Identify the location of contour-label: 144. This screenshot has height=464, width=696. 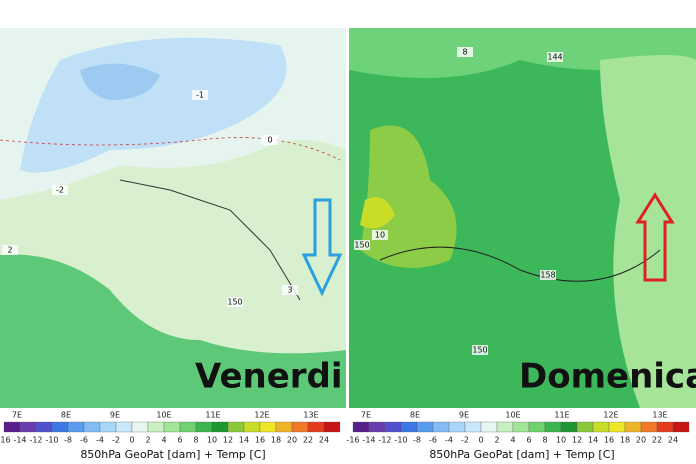
(554, 57).